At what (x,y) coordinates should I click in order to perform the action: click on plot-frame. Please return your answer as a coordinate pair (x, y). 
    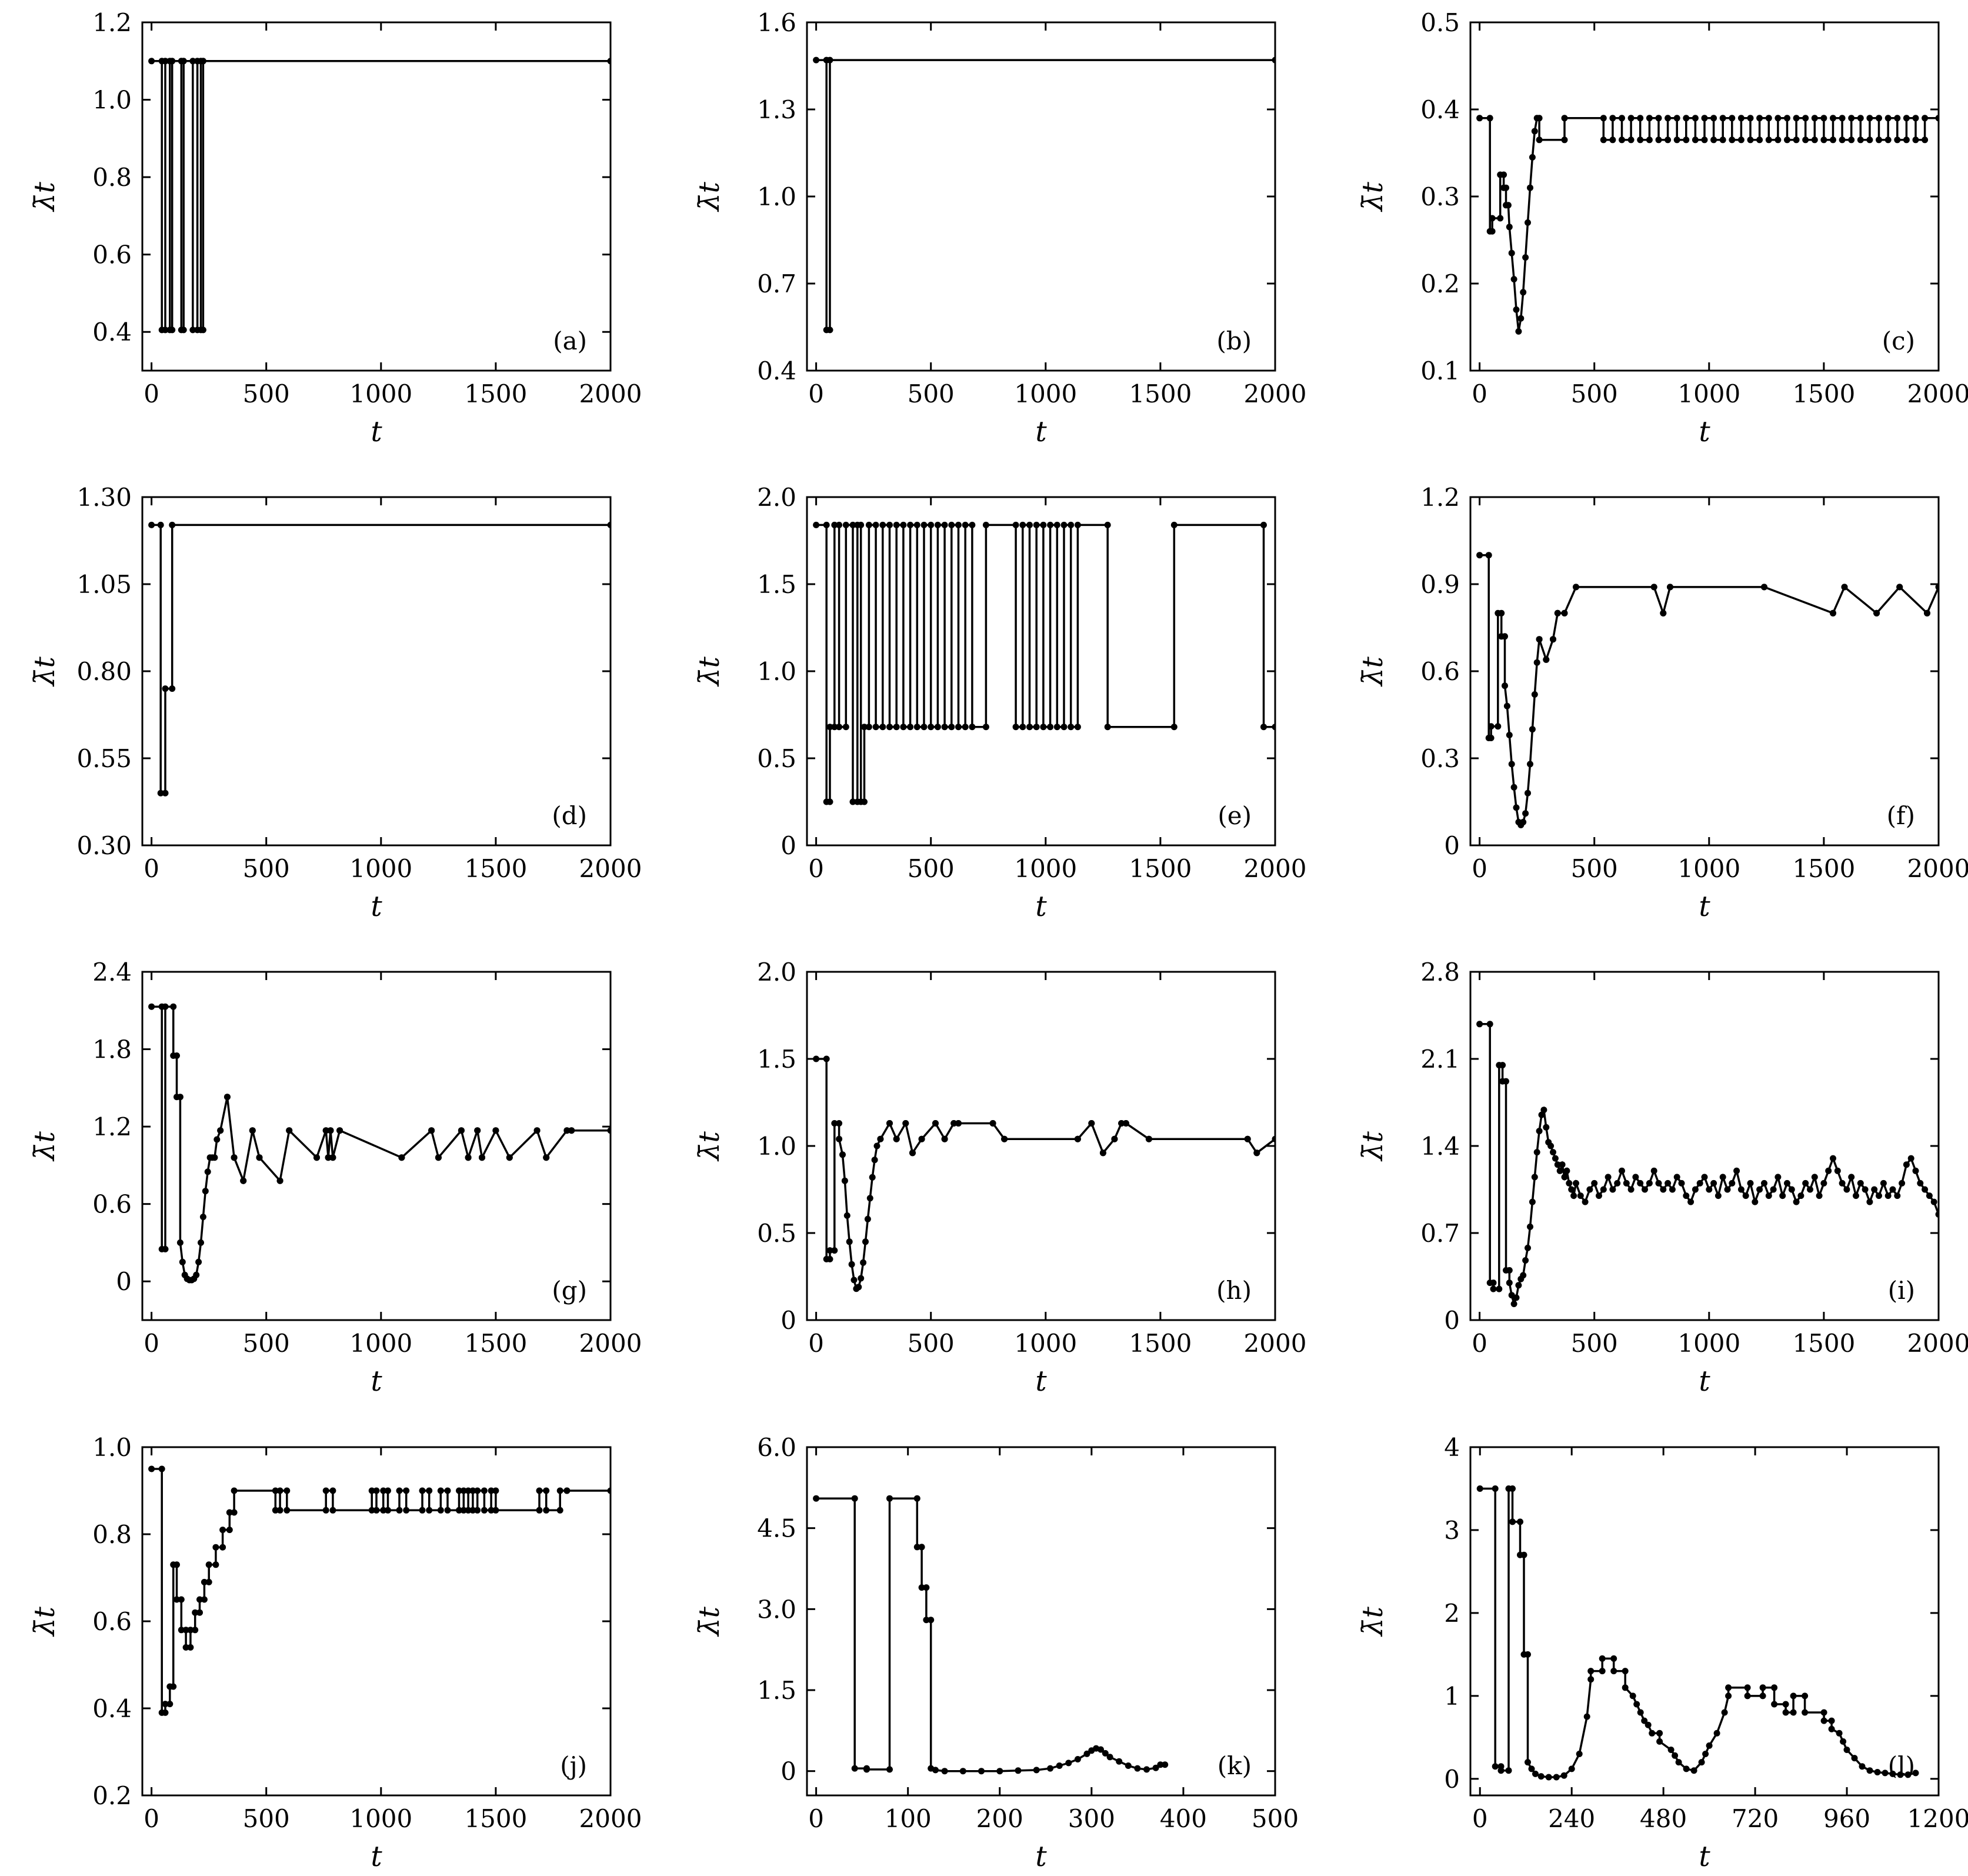
    Looking at the image, I should click on (1705, 671).